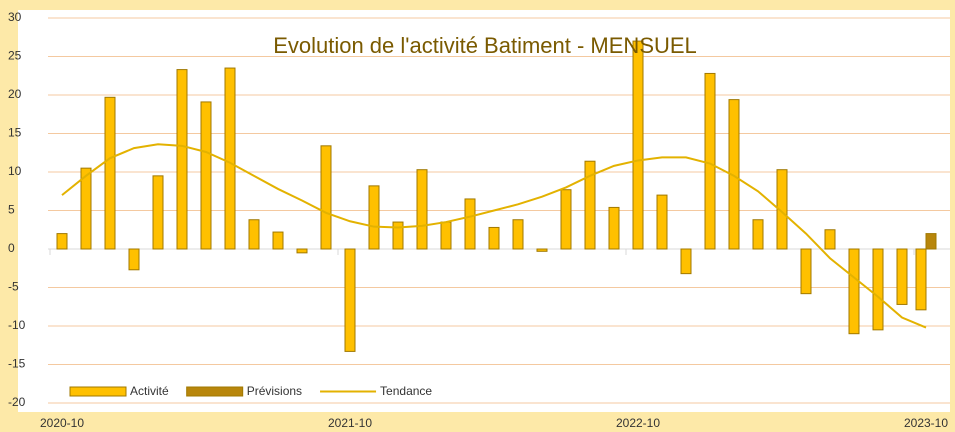  I want to click on y-tick-label: -20, so click(17, 402).